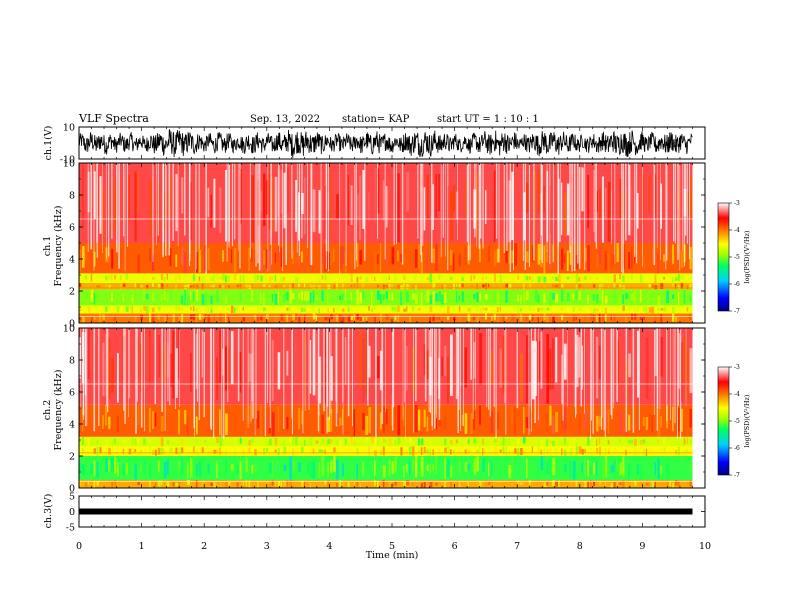  Describe the element at coordinates (72, 361) in the screenshot. I see `ch2-spectrogram-ytick-label: 8` at that location.